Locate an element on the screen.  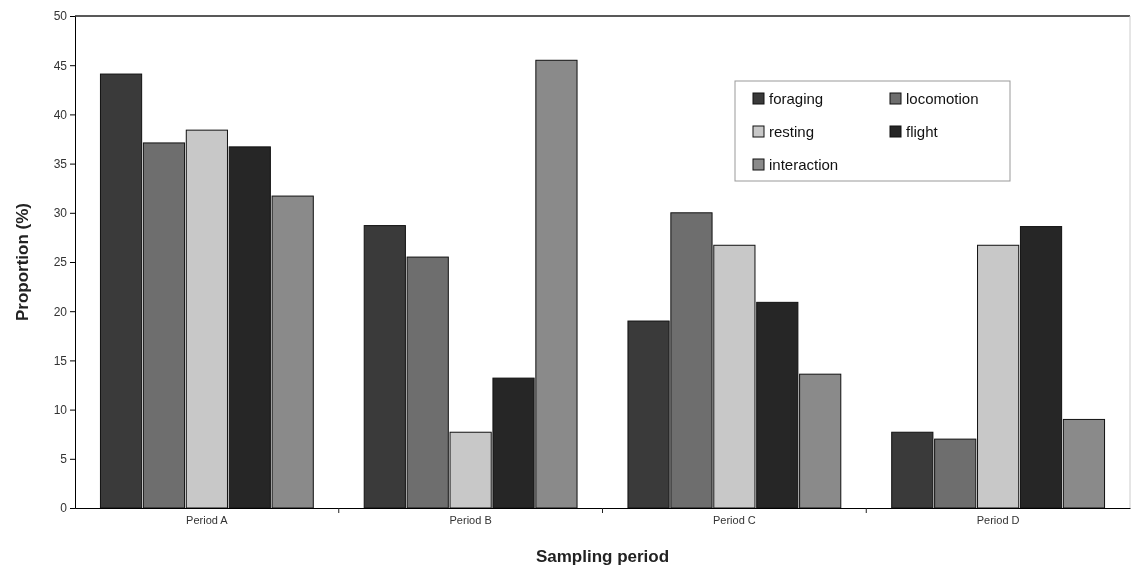
y-tick-label: 5 is located at coordinates (64, 459).